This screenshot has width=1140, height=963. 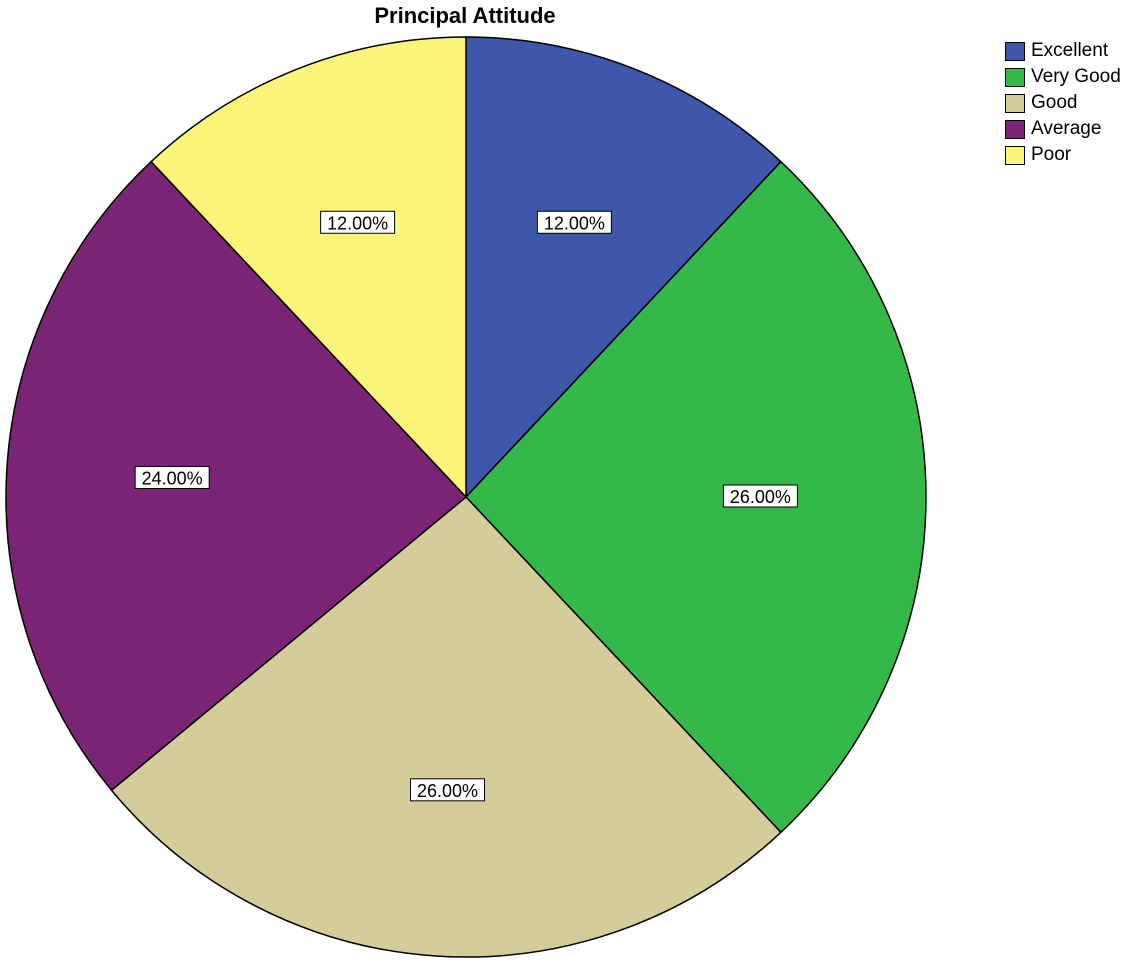 I want to click on legend-label: Excellent, so click(x=1070, y=50).